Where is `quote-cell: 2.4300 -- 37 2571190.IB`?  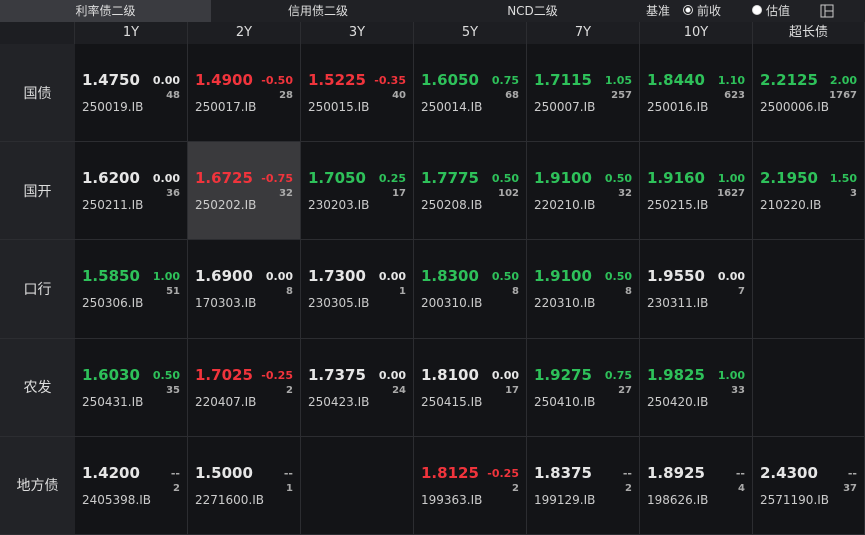
quote-cell: 2.4300 -- 37 2571190.IB is located at coordinates (809, 485).